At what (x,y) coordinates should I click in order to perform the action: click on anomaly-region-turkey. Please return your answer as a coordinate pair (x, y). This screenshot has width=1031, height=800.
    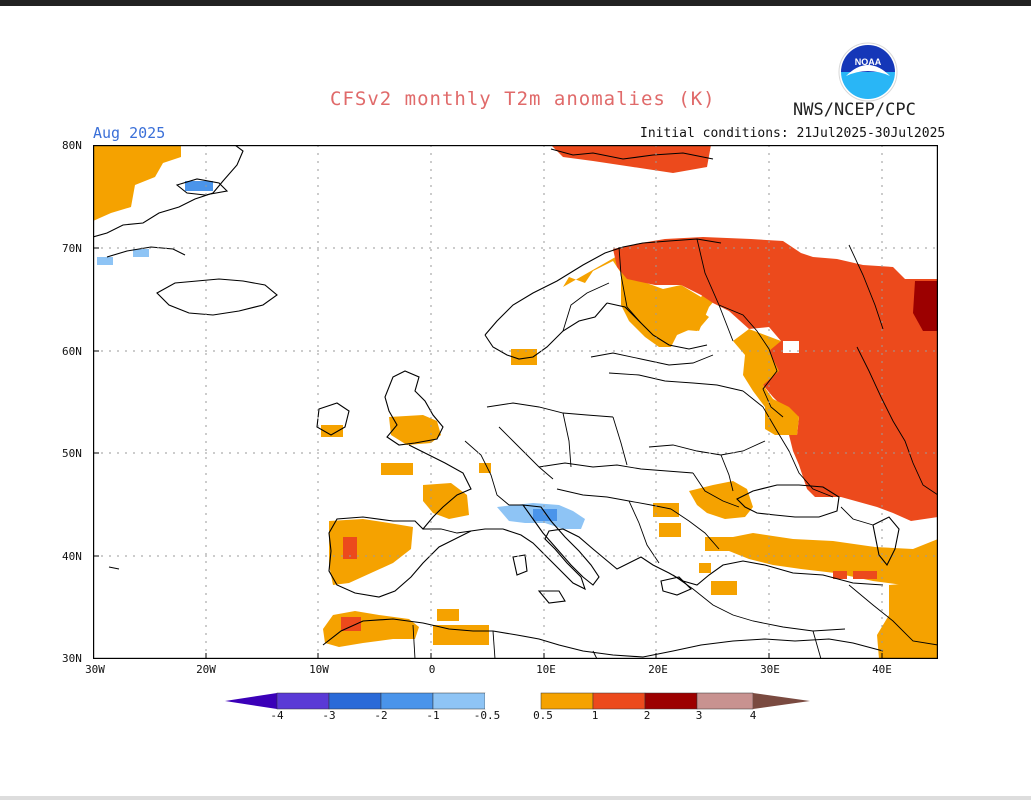
    Looking at the image, I should click on (825, 559).